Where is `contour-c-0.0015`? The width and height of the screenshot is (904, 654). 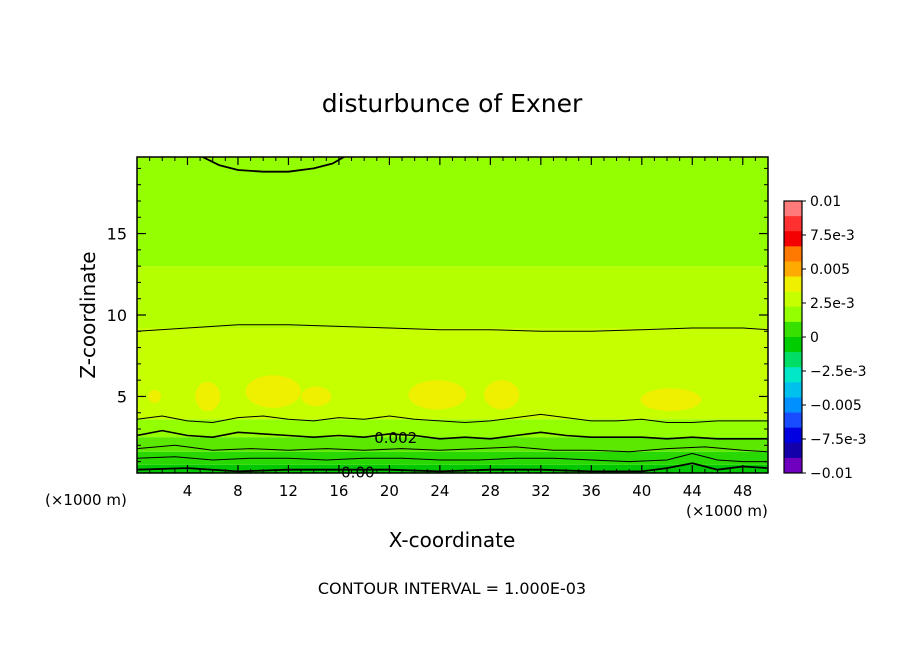
contour-c-0.0015 is located at coordinates (452, 448).